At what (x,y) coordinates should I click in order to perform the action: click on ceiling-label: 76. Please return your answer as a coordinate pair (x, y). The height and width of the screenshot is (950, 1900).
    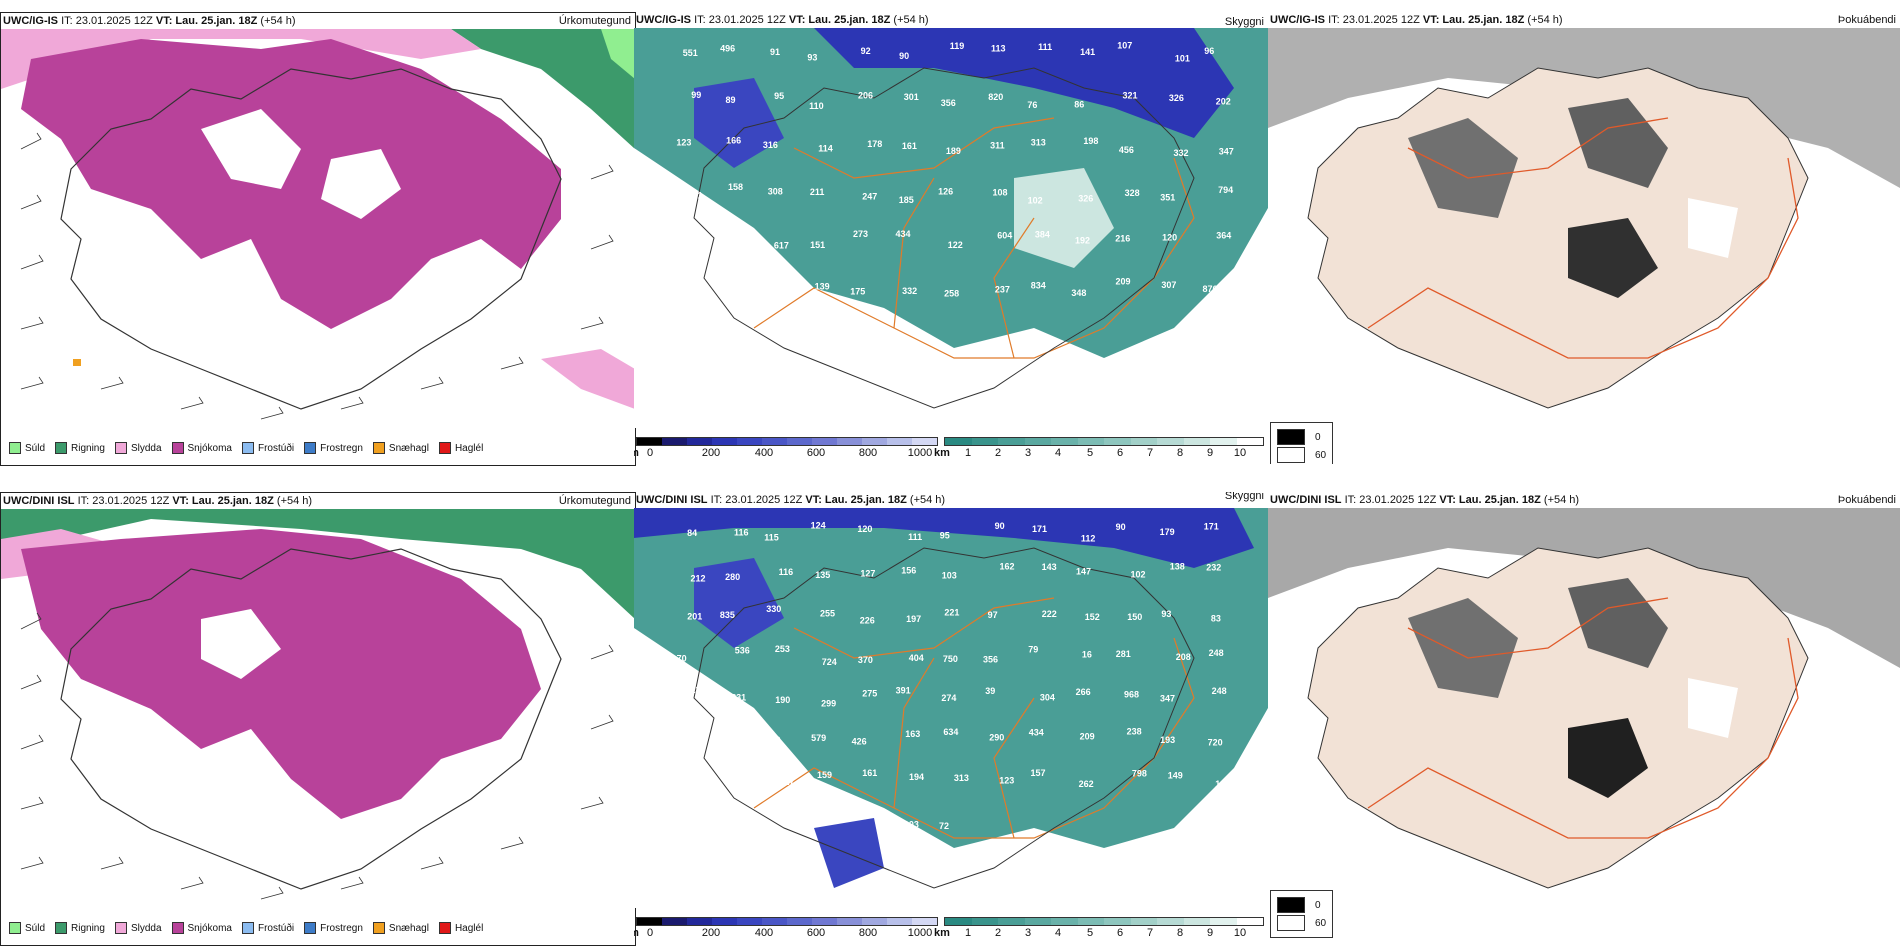
    Looking at the image, I should click on (1032, 105).